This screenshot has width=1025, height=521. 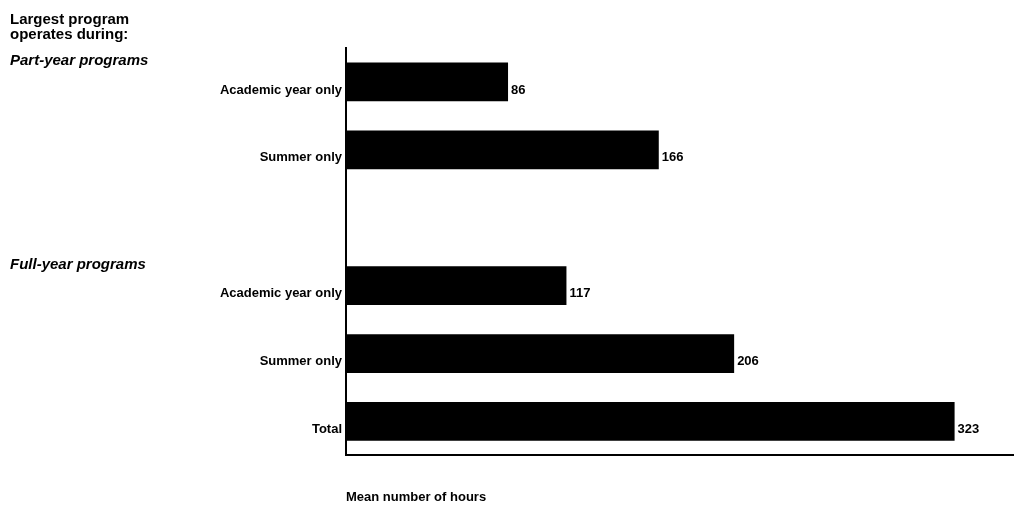 What do you see at coordinates (580, 293) in the screenshot?
I see `data-label: 117` at bounding box center [580, 293].